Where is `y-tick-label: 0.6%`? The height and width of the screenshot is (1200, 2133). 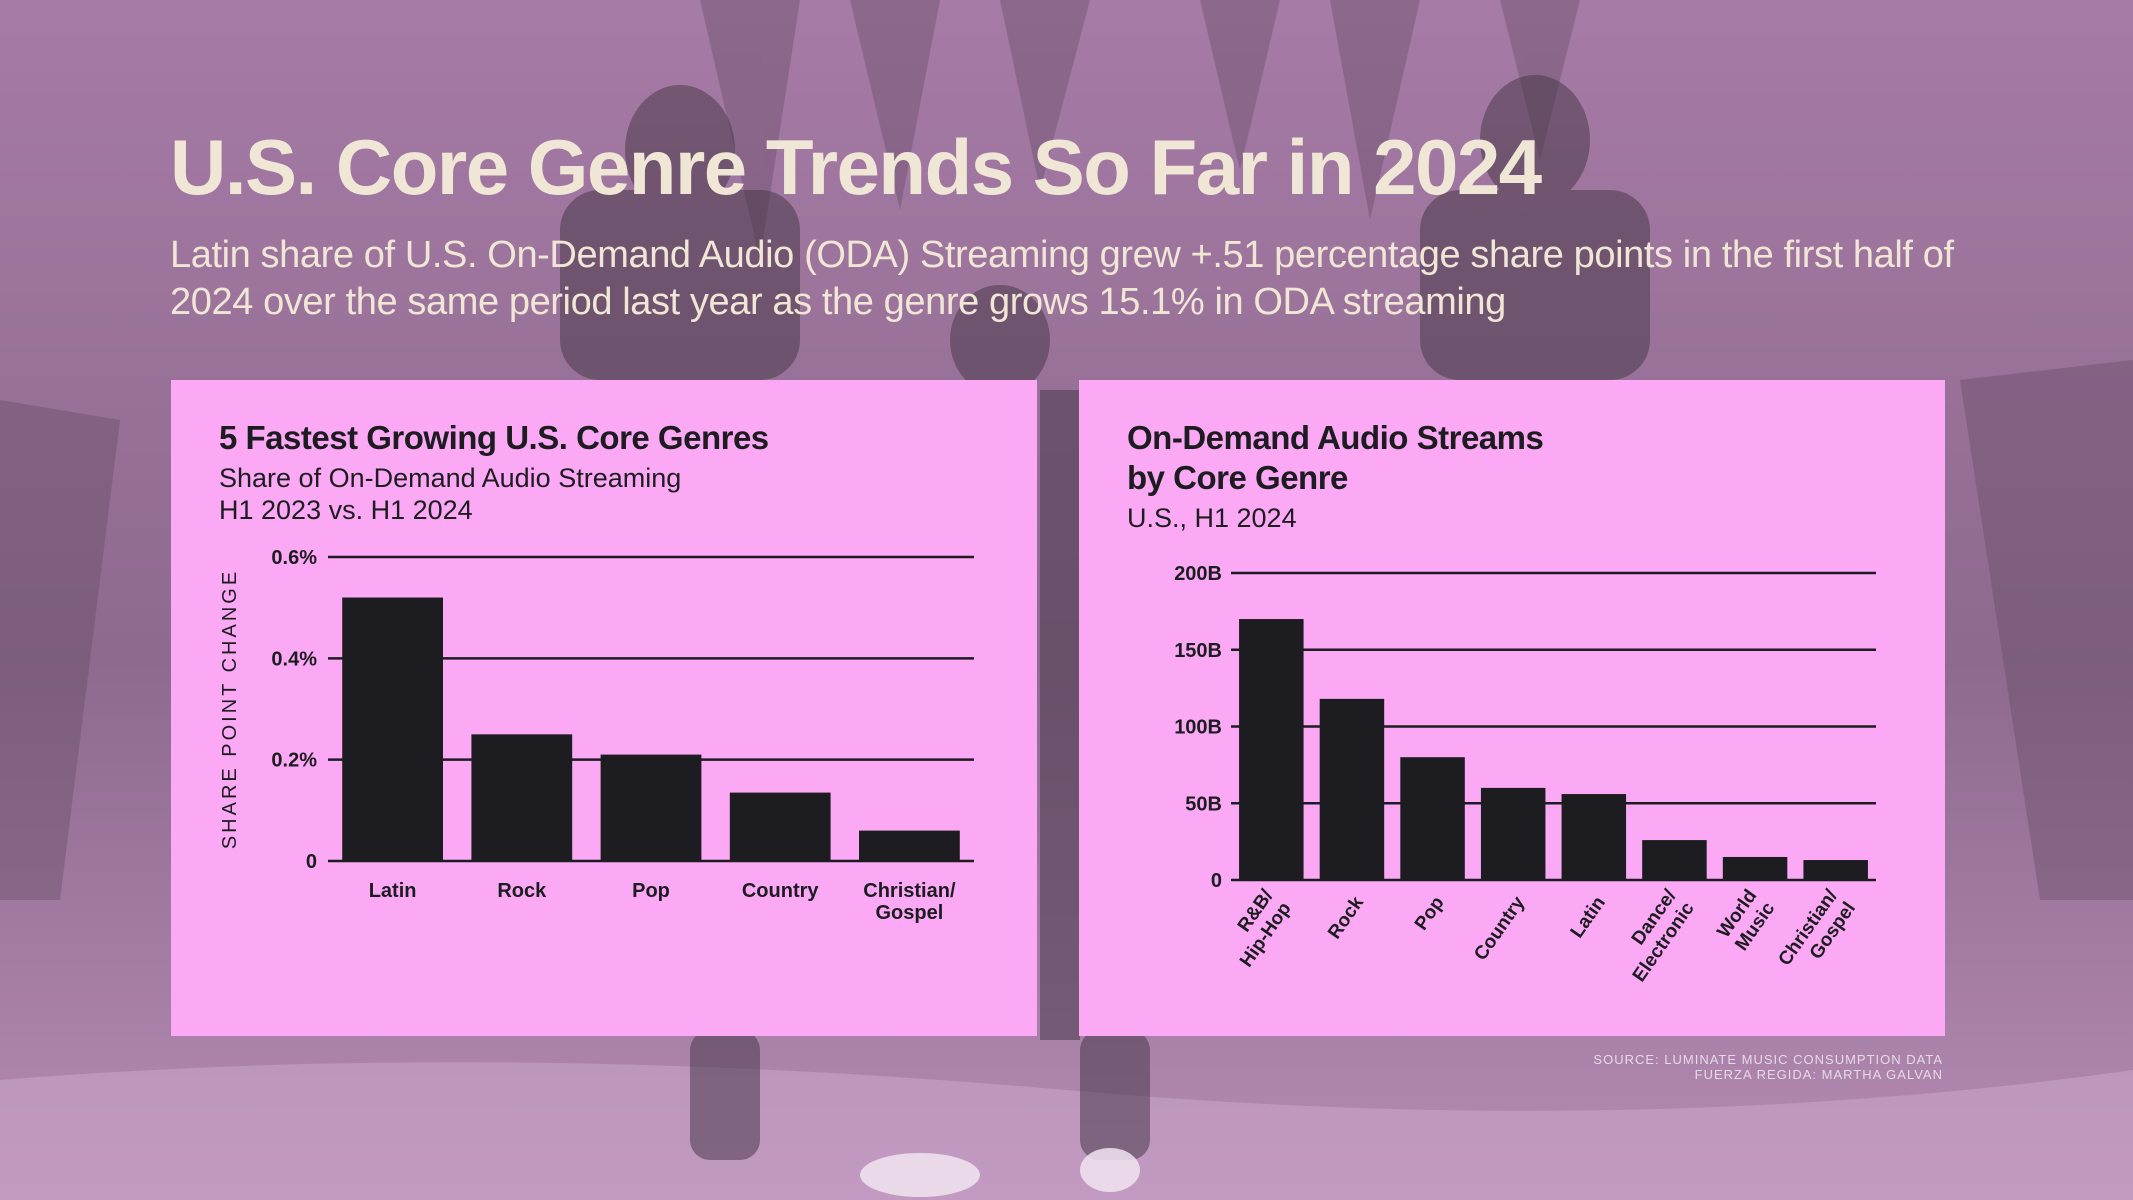 y-tick-label: 0.6% is located at coordinates (294, 558).